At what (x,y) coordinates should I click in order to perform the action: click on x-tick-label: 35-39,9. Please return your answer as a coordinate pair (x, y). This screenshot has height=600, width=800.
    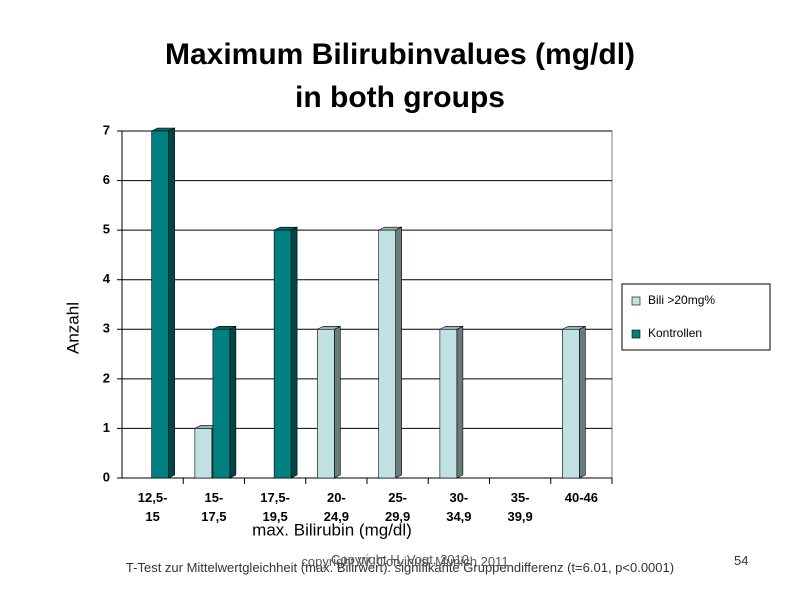
    Looking at the image, I should click on (520, 507).